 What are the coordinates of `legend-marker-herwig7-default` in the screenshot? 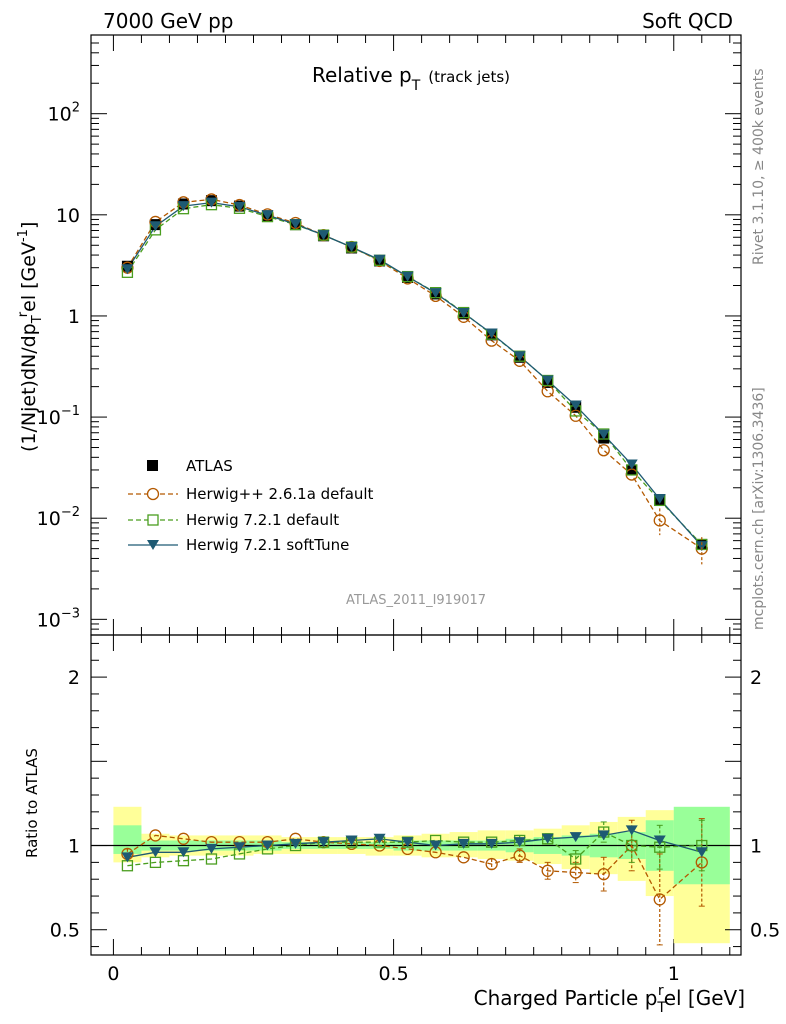 It's located at (153, 520).